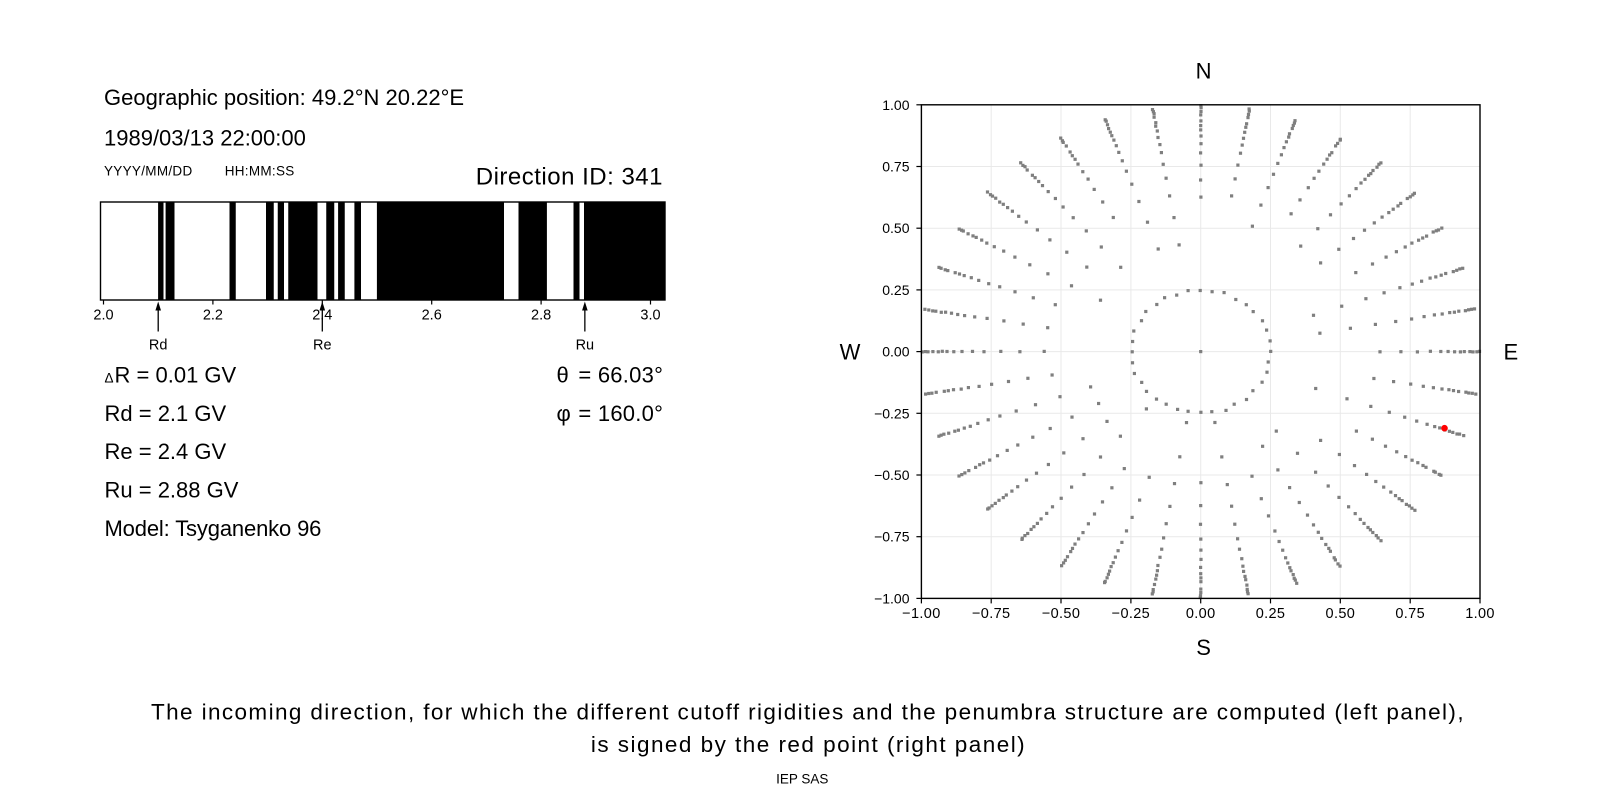 The height and width of the screenshot is (805, 1600). Describe the element at coordinates (213, 528) in the screenshot. I see `svg-text: Model: Tsyganenko 96` at that location.